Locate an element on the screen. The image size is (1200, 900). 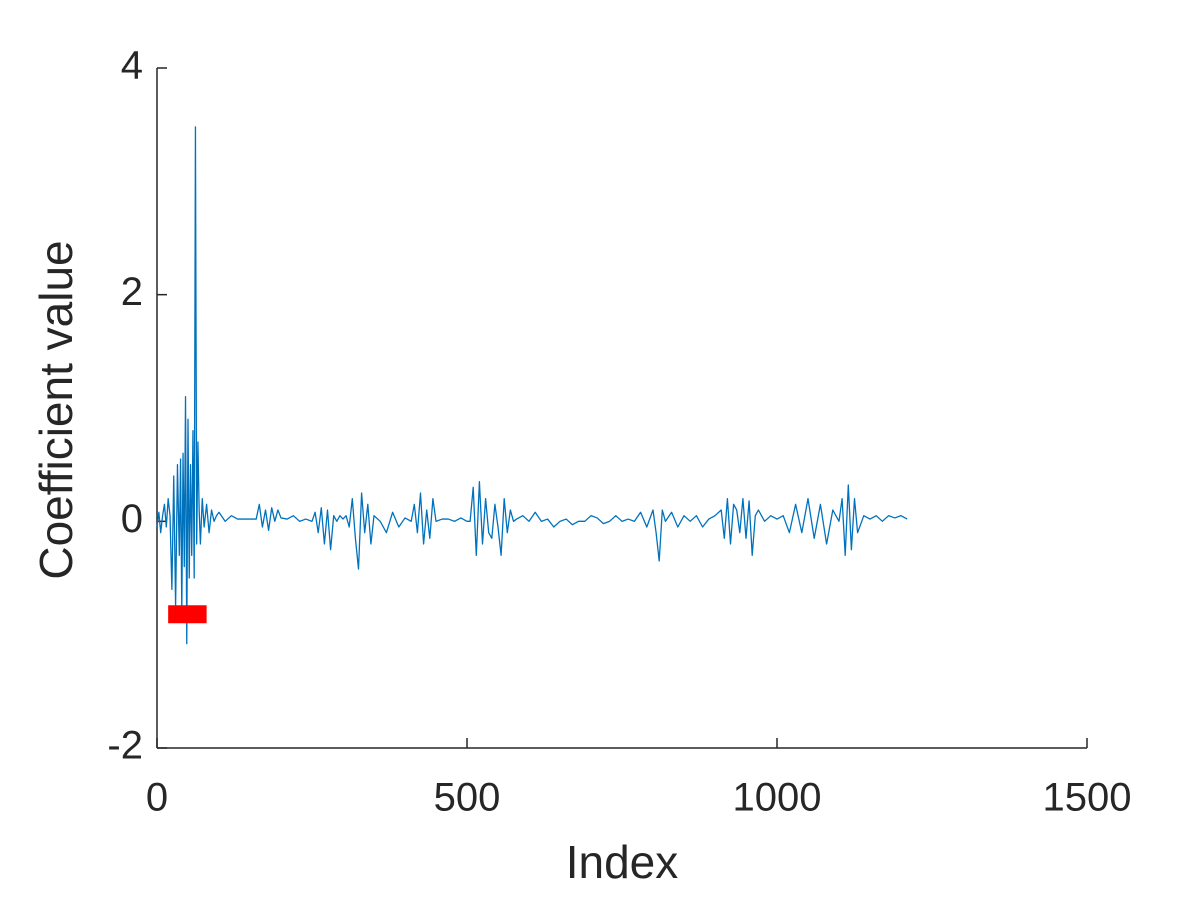
y-tick-label: 2 is located at coordinates (132, 292).